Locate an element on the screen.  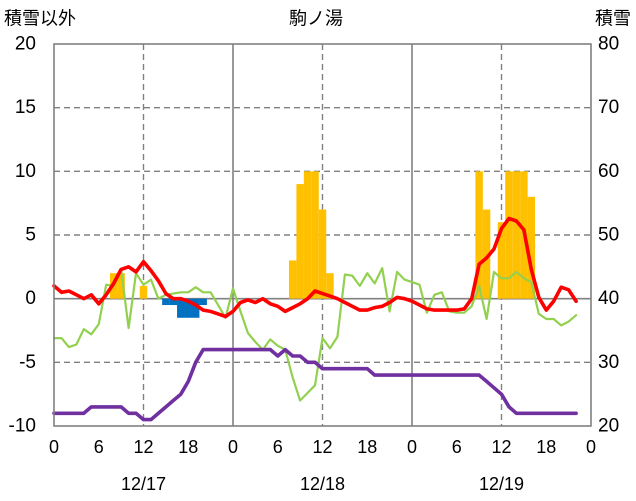
y-axis-label: 積雪以外 is located at coordinates (40, 19).